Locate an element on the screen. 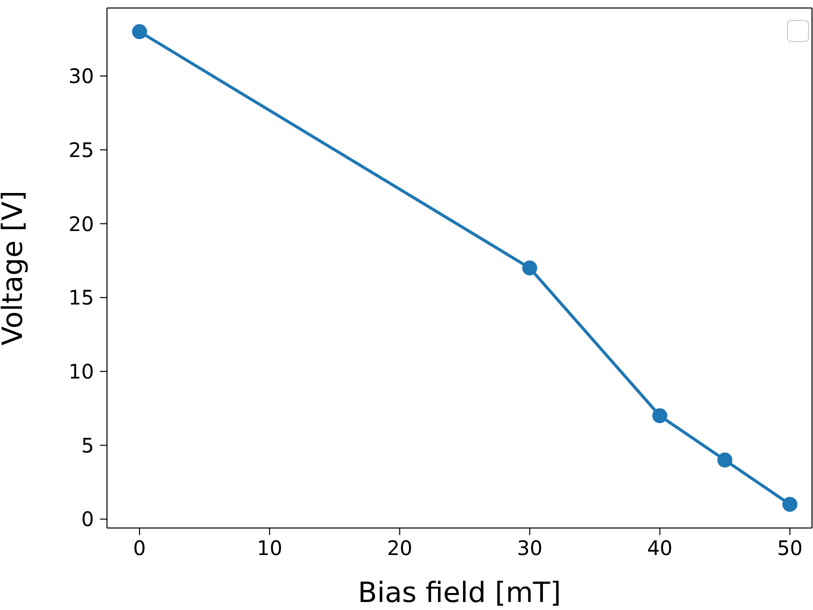  y-tick-label: 20 is located at coordinates (81, 224).